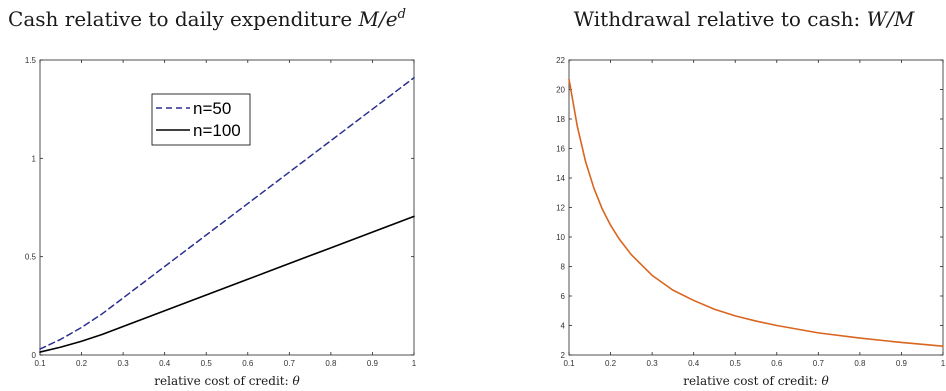 This screenshot has height=391, width=946. I want to click on legend-label-n50: n=50, so click(212, 108).